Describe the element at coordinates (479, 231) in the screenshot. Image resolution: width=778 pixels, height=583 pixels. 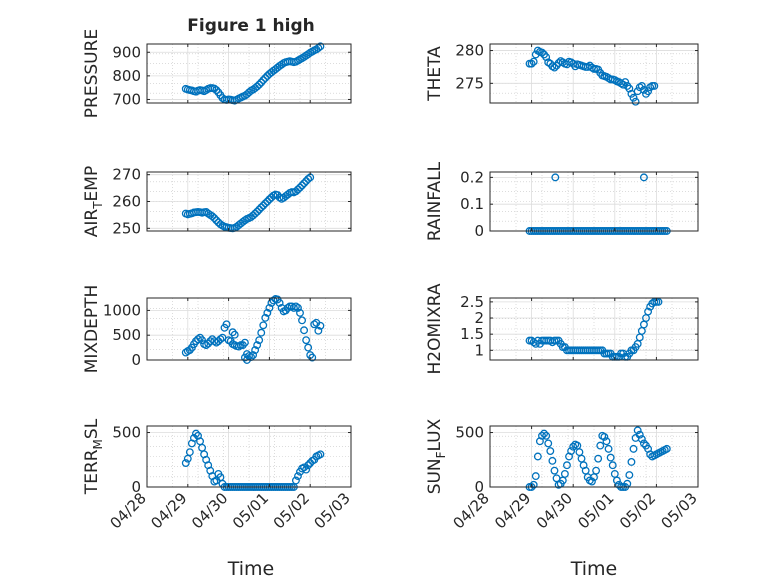
I see `y-tick-label: 0` at that location.